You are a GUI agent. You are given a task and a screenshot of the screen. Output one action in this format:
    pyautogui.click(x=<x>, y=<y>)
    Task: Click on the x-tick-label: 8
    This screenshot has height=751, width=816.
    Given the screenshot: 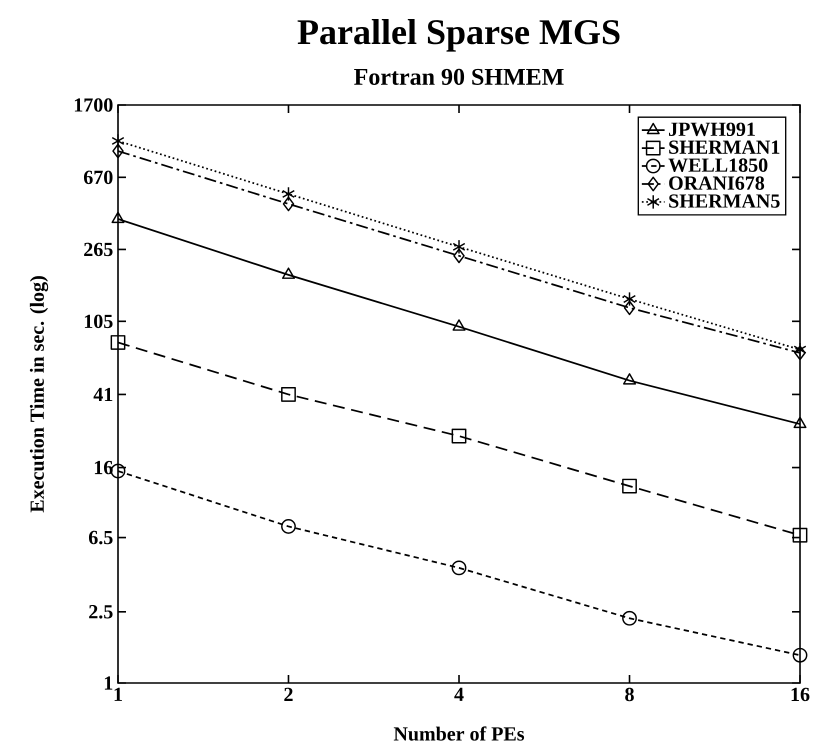 What is the action you would take?
    pyautogui.click(x=629, y=695)
    